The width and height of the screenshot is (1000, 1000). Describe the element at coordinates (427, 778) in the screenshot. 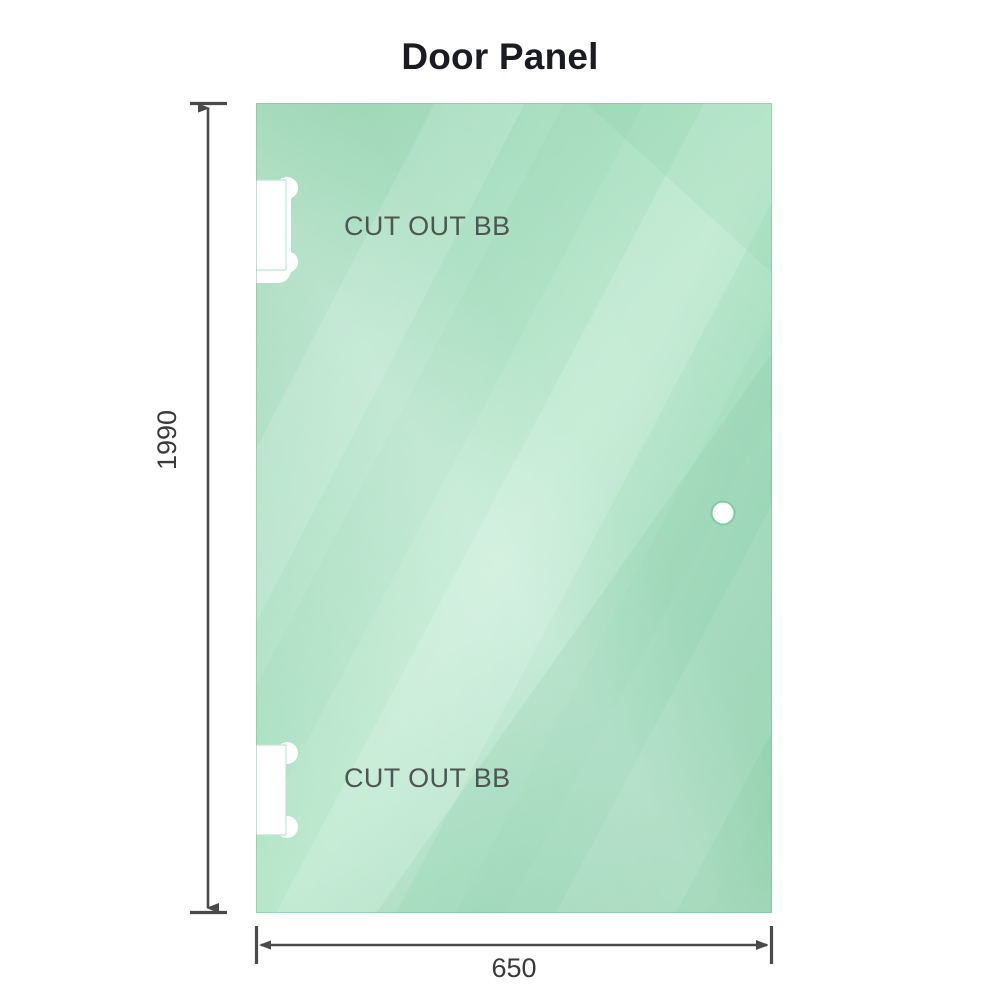

I see `cutout-label-bottom: CUT OUT BB` at that location.